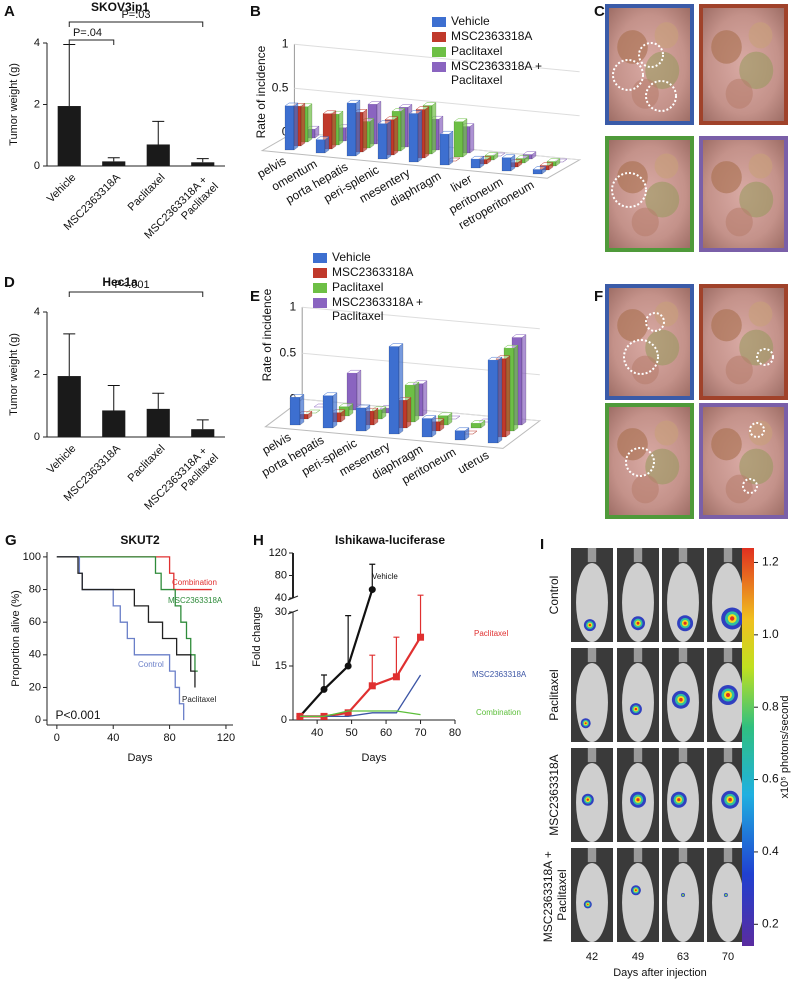 The width and height of the screenshot is (796, 986). Describe the element at coordinates (267, 334) in the screenshot. I see `z-axis-label: Rate of incidence` at that location.